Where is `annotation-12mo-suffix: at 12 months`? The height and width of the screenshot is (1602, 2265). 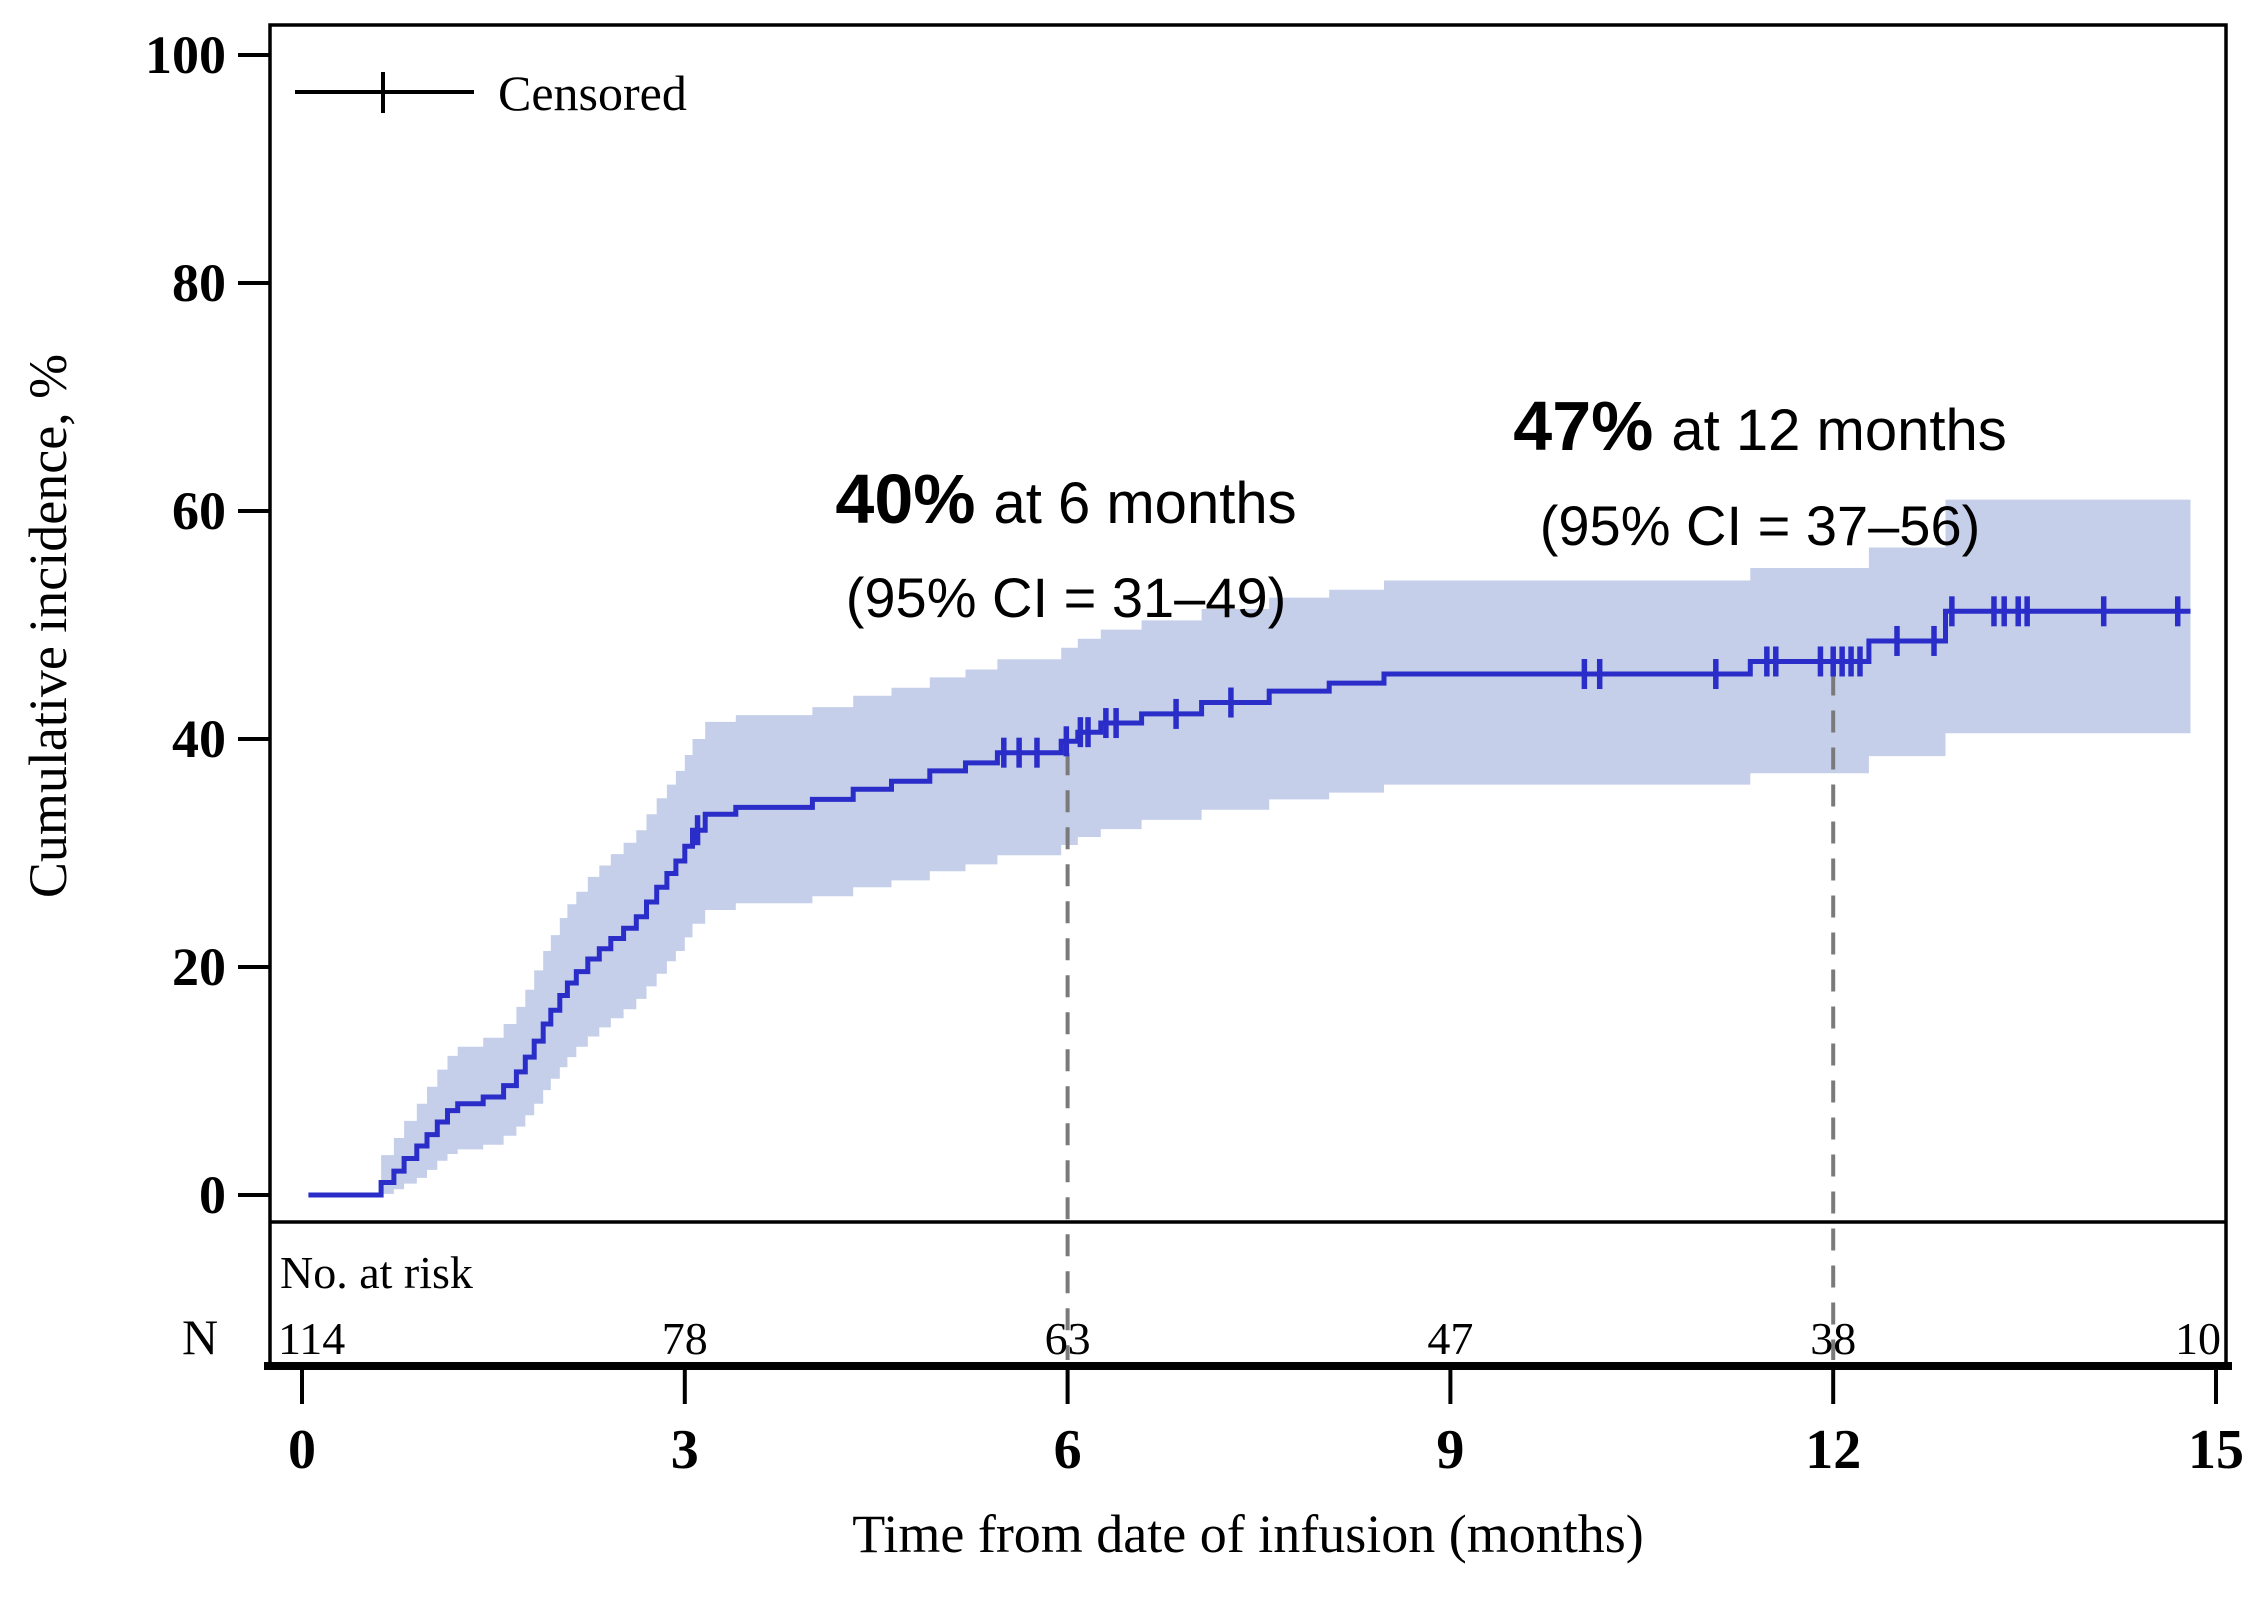 annotation-12mo-suffix: at 12 months is located at coordinates (1838, 430).